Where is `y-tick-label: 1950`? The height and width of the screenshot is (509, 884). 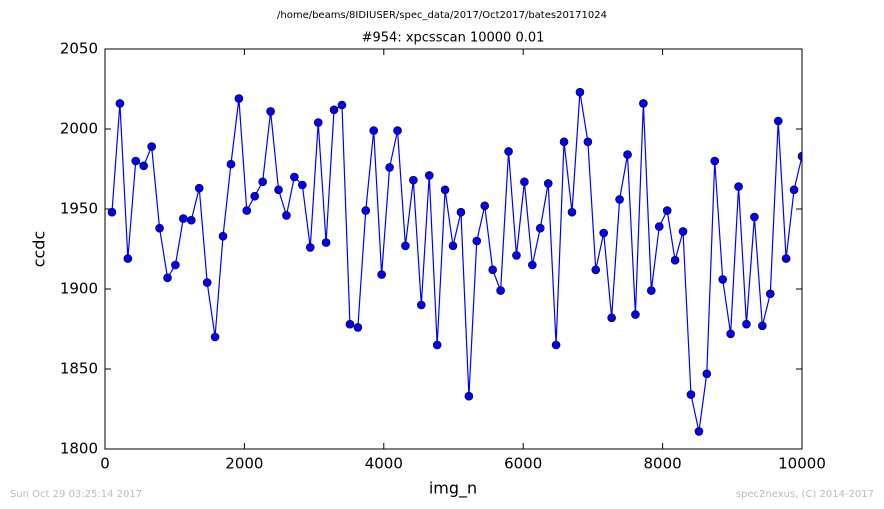
y-tick-label: 1950 is located at coordinates (79, 209).